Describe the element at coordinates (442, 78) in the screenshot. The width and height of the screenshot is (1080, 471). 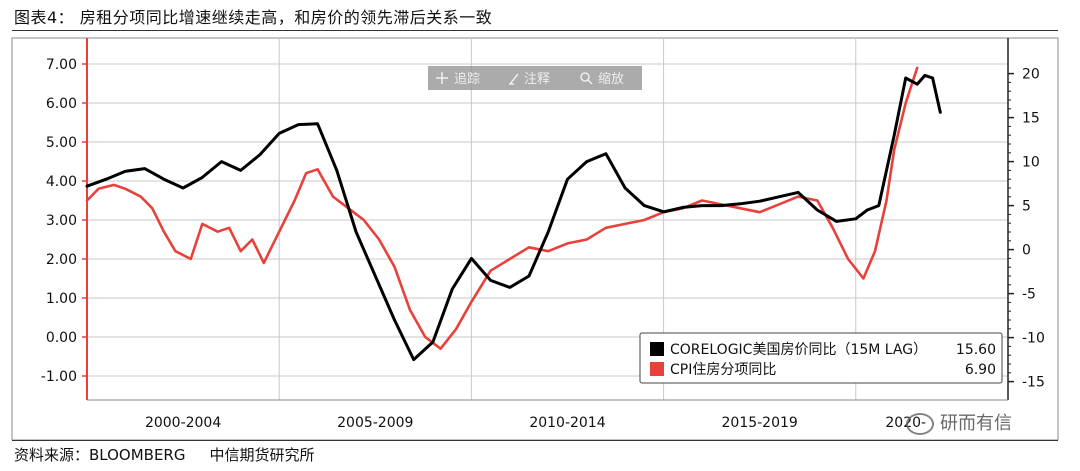
I see `move-icon` at that location.